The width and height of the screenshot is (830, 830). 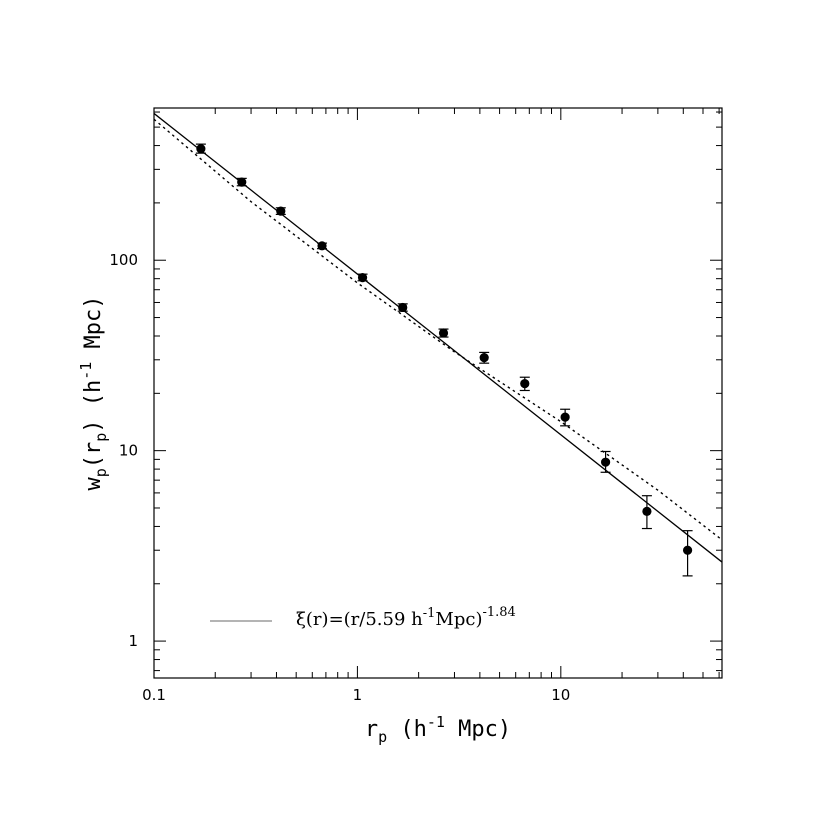 What do you see at coordinates (560, 695) in the screenshot?
I see `x-tick-label: 10` at bounding box center [560, 695].